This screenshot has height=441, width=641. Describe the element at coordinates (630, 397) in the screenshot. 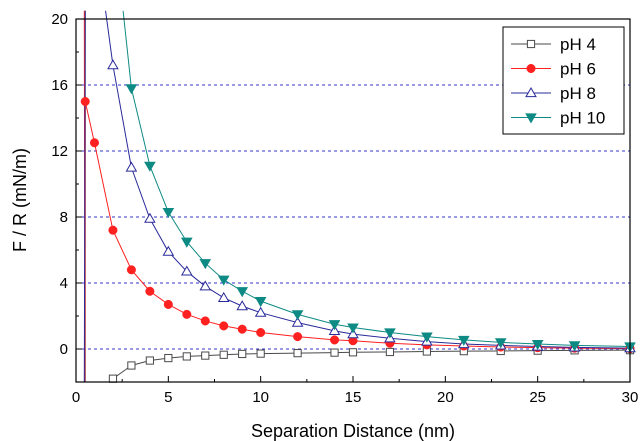

I see `x-tick-label: 30` at that location.